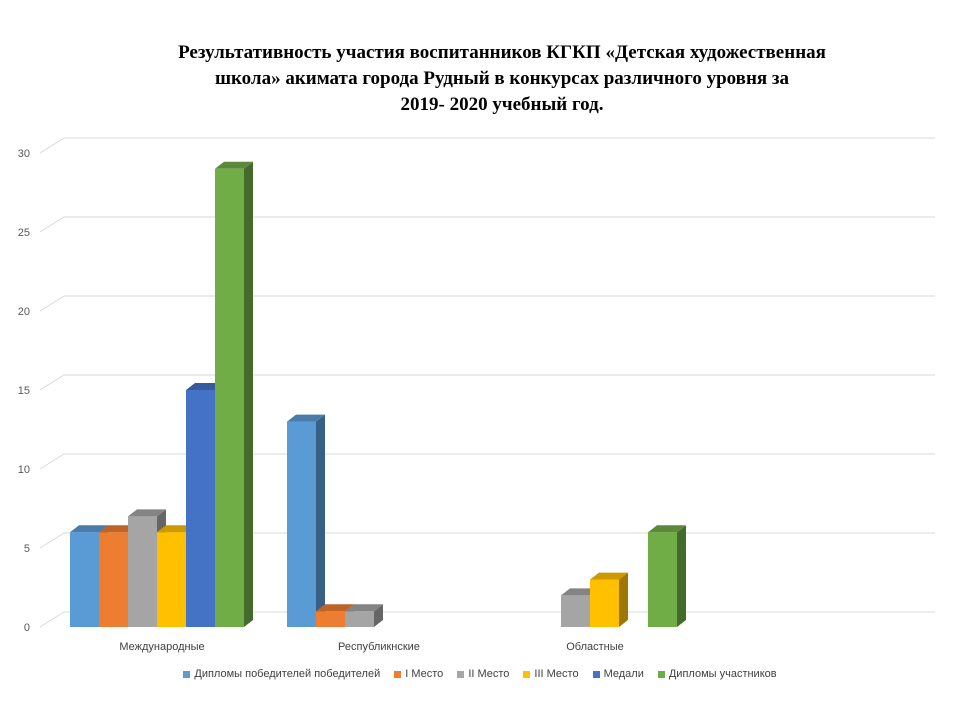 Image resolution: width=960 pixels, height=720 pixels. I want to click on legend-item: III Место, so click(551, 674).